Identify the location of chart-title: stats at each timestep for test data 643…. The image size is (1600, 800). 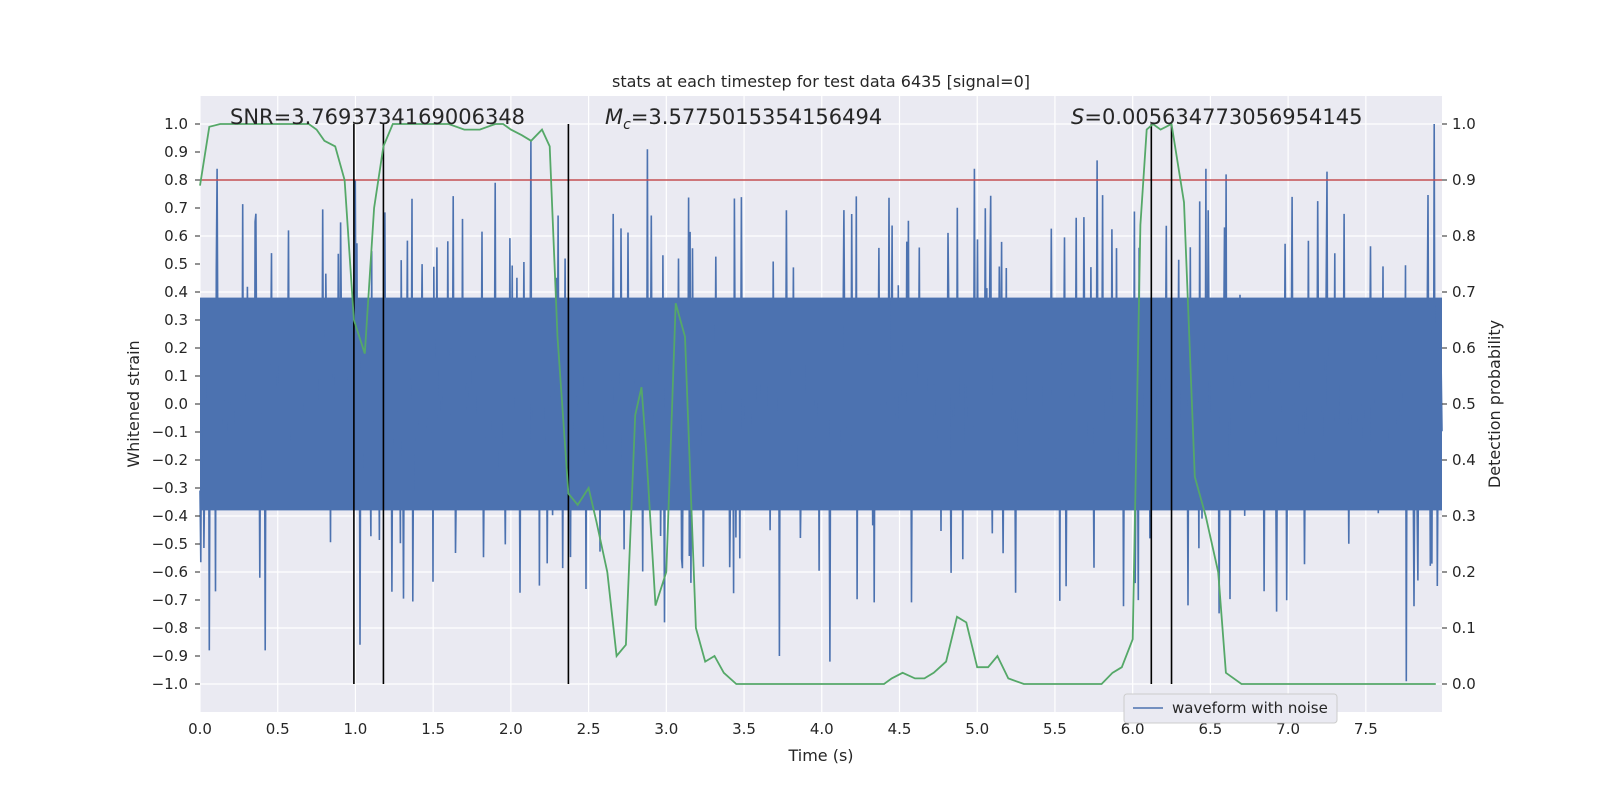
(821, 81).